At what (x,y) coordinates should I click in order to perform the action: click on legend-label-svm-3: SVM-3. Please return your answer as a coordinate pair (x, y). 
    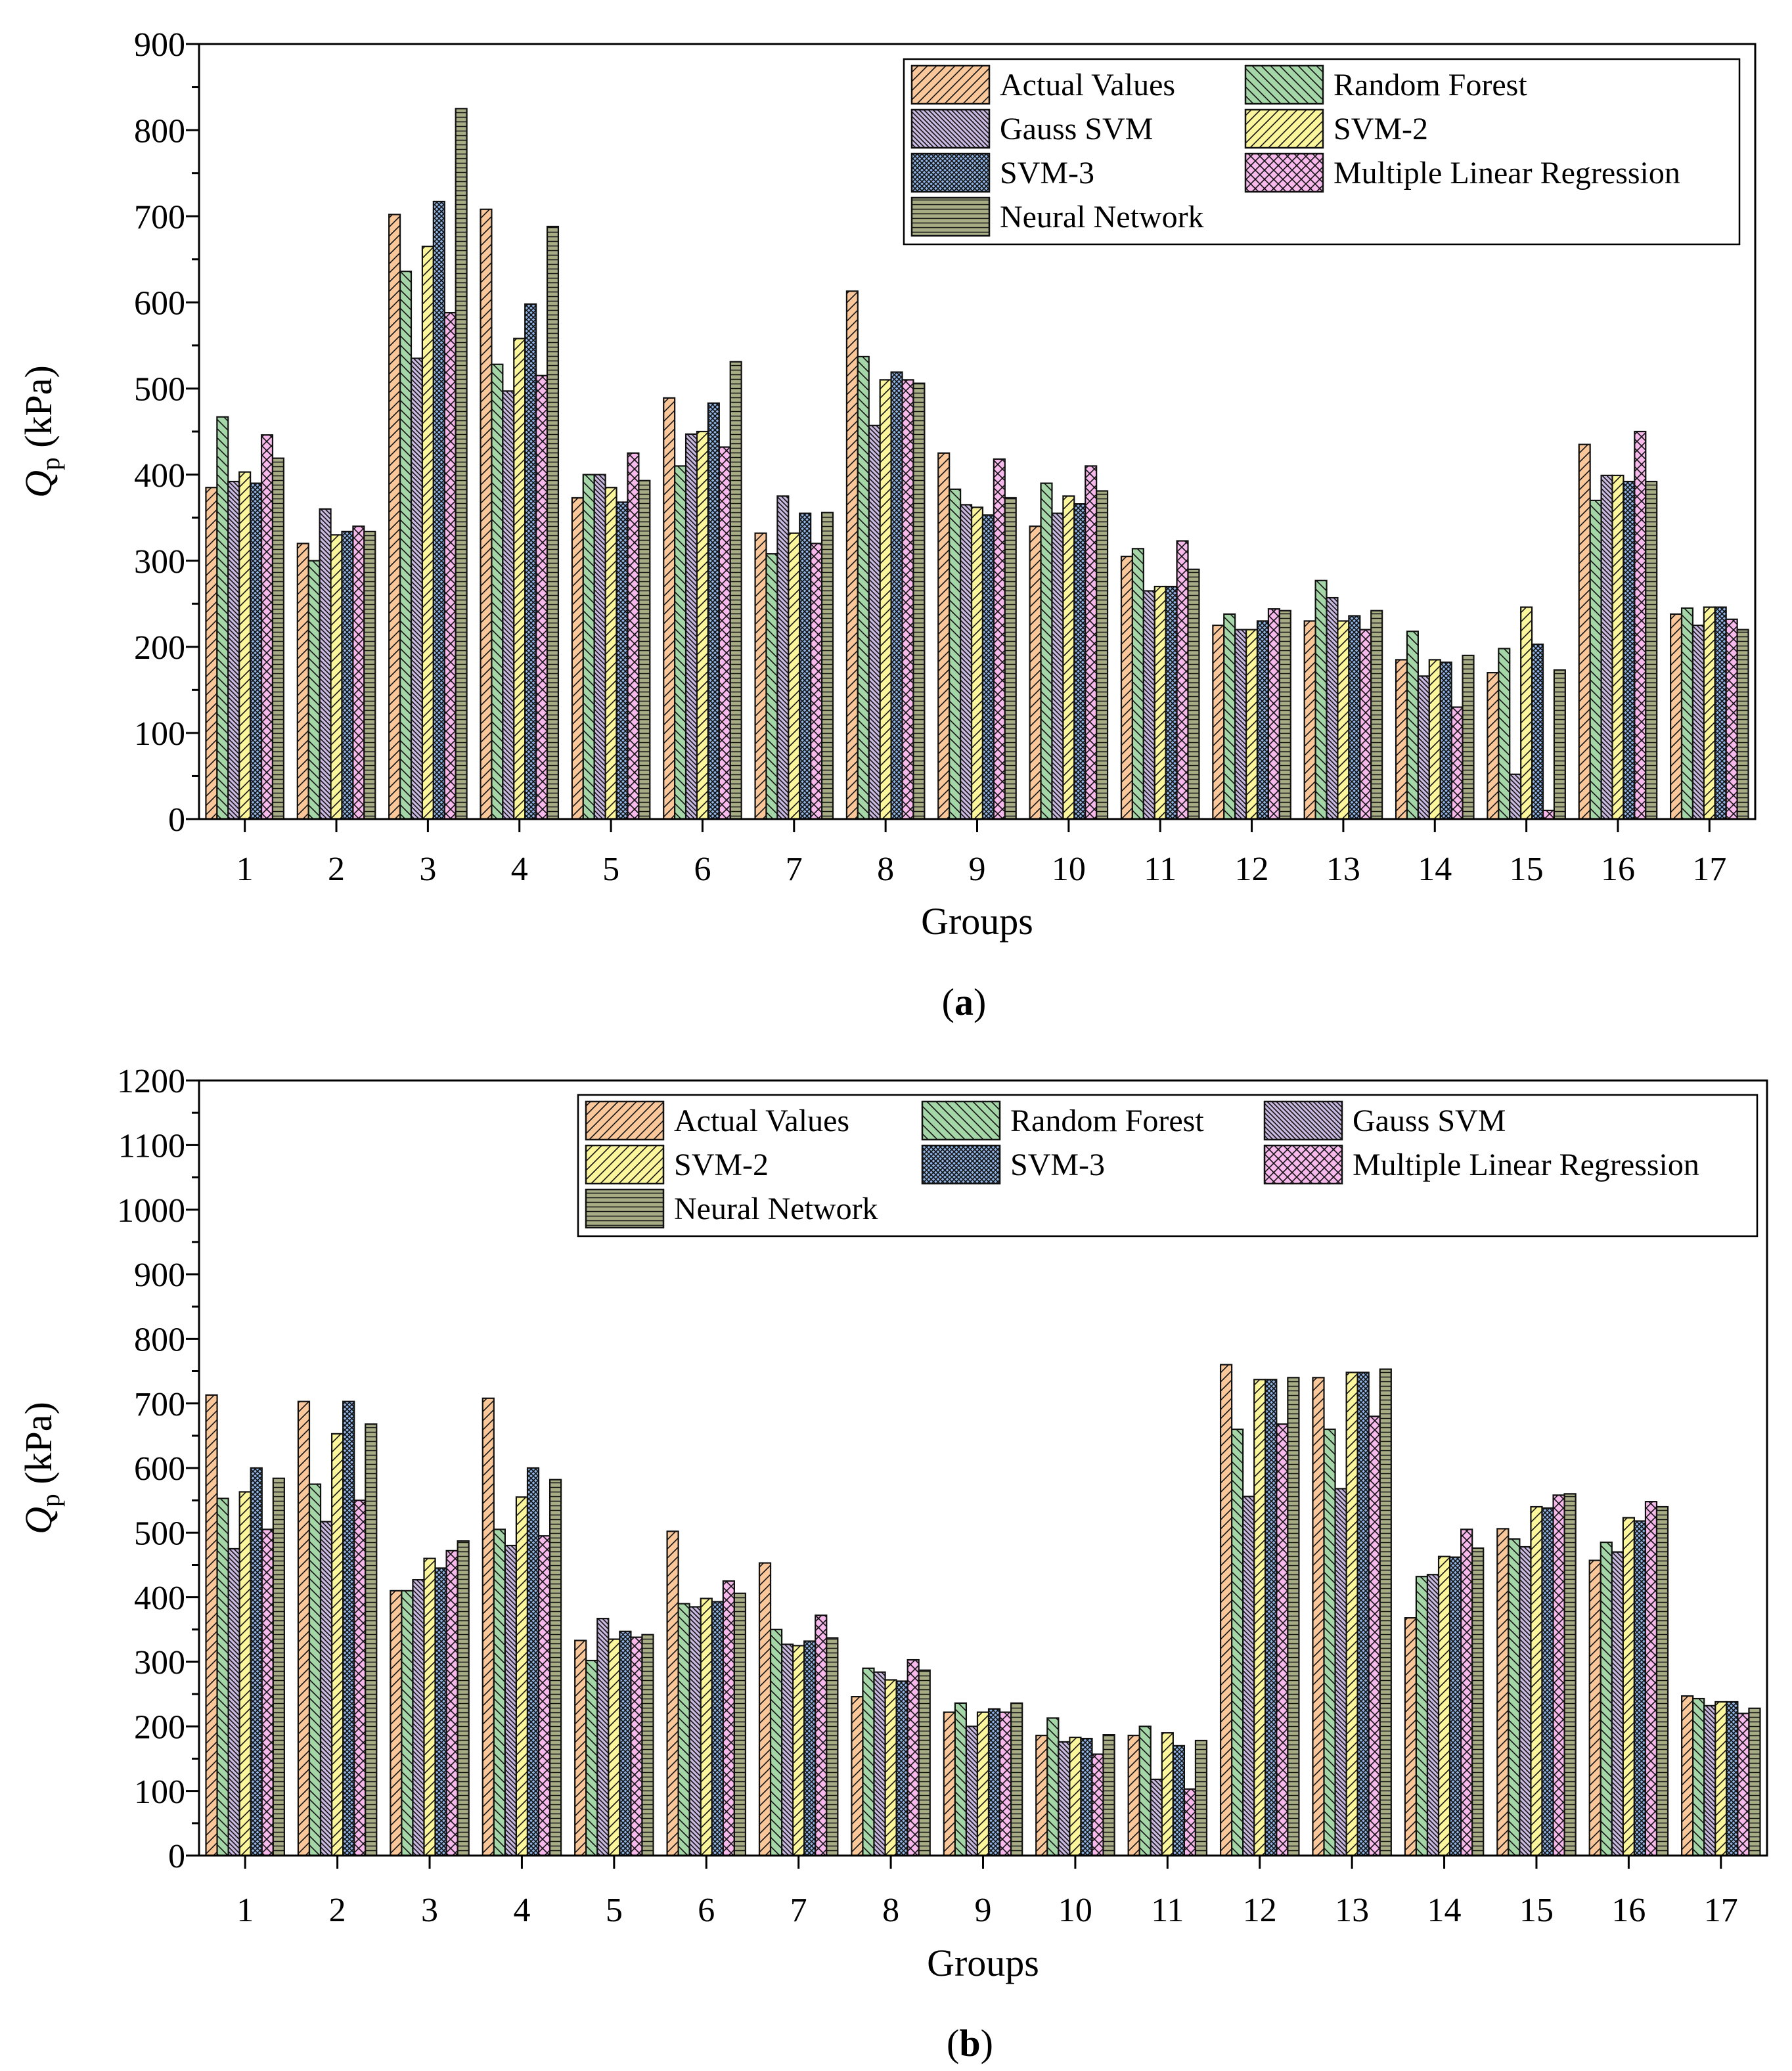
    Looking at the image, I should click on (1047, 173).